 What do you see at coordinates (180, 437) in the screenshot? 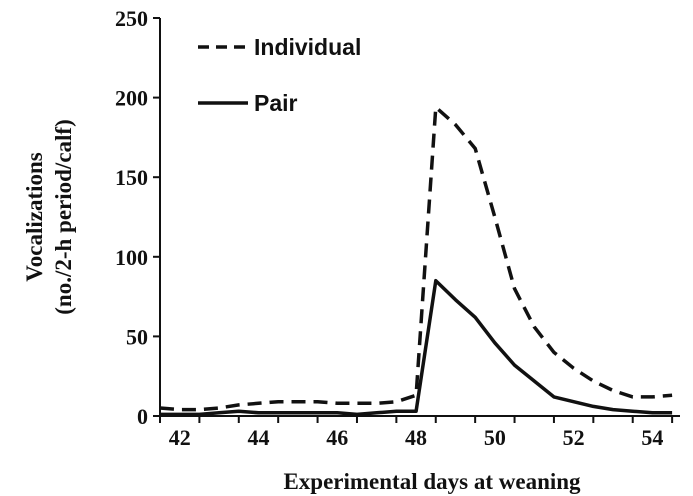
I see `x-tick-label: 42` at bounding box center [180, 437].